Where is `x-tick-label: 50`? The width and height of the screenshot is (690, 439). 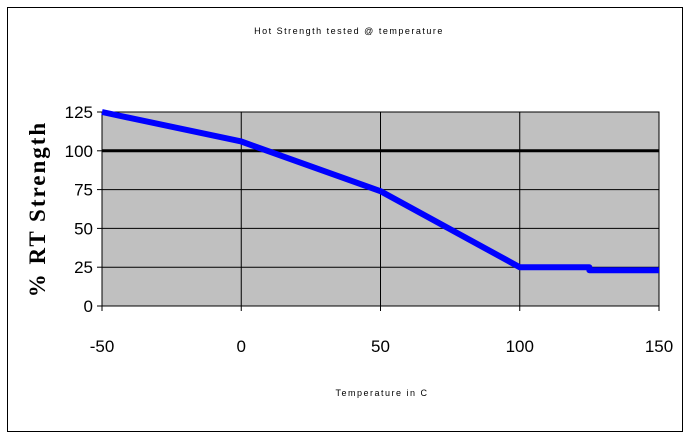
x-tick-label: 50 is located at coordinates (380, 346).